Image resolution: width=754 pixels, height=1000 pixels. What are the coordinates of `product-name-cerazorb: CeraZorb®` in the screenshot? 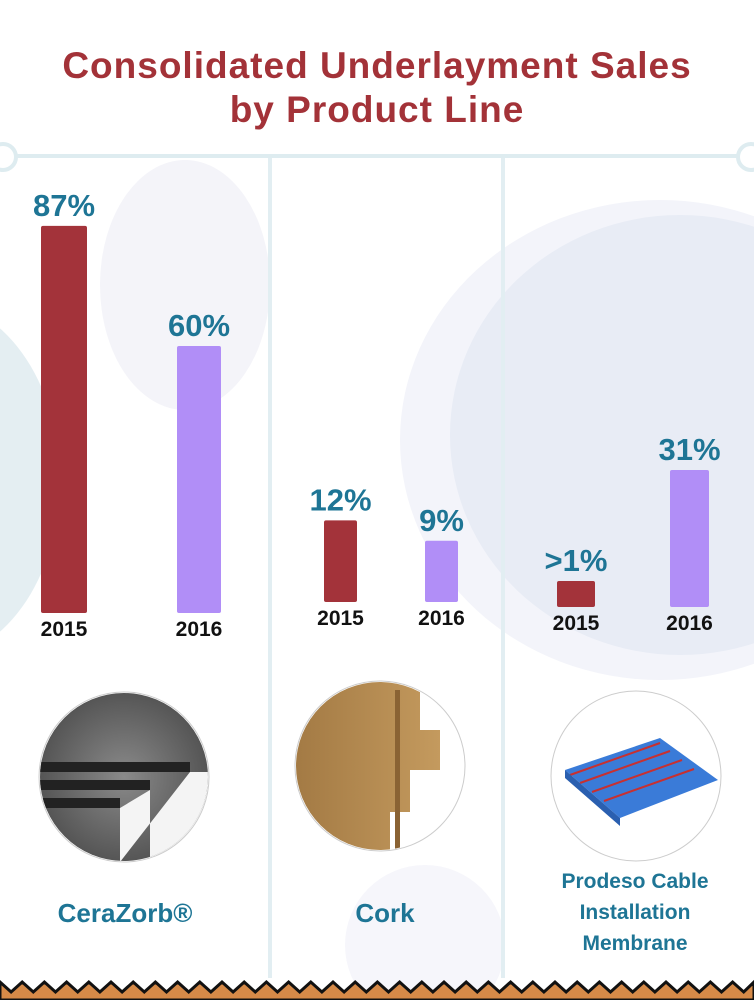 It's located at (125, 913).